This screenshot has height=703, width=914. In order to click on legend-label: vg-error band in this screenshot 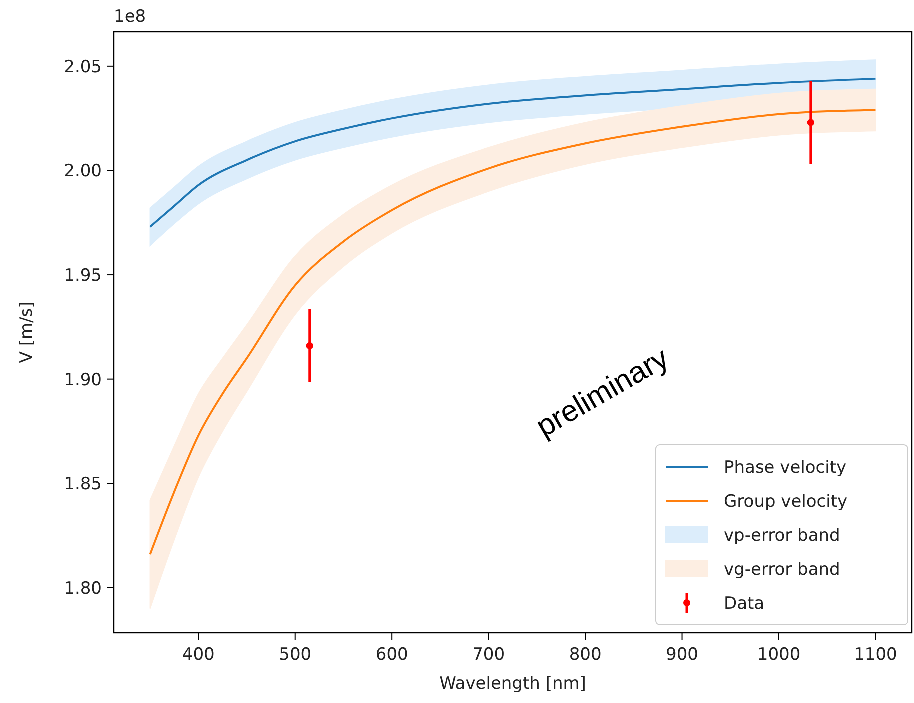, I will do `click(782, 570)`.